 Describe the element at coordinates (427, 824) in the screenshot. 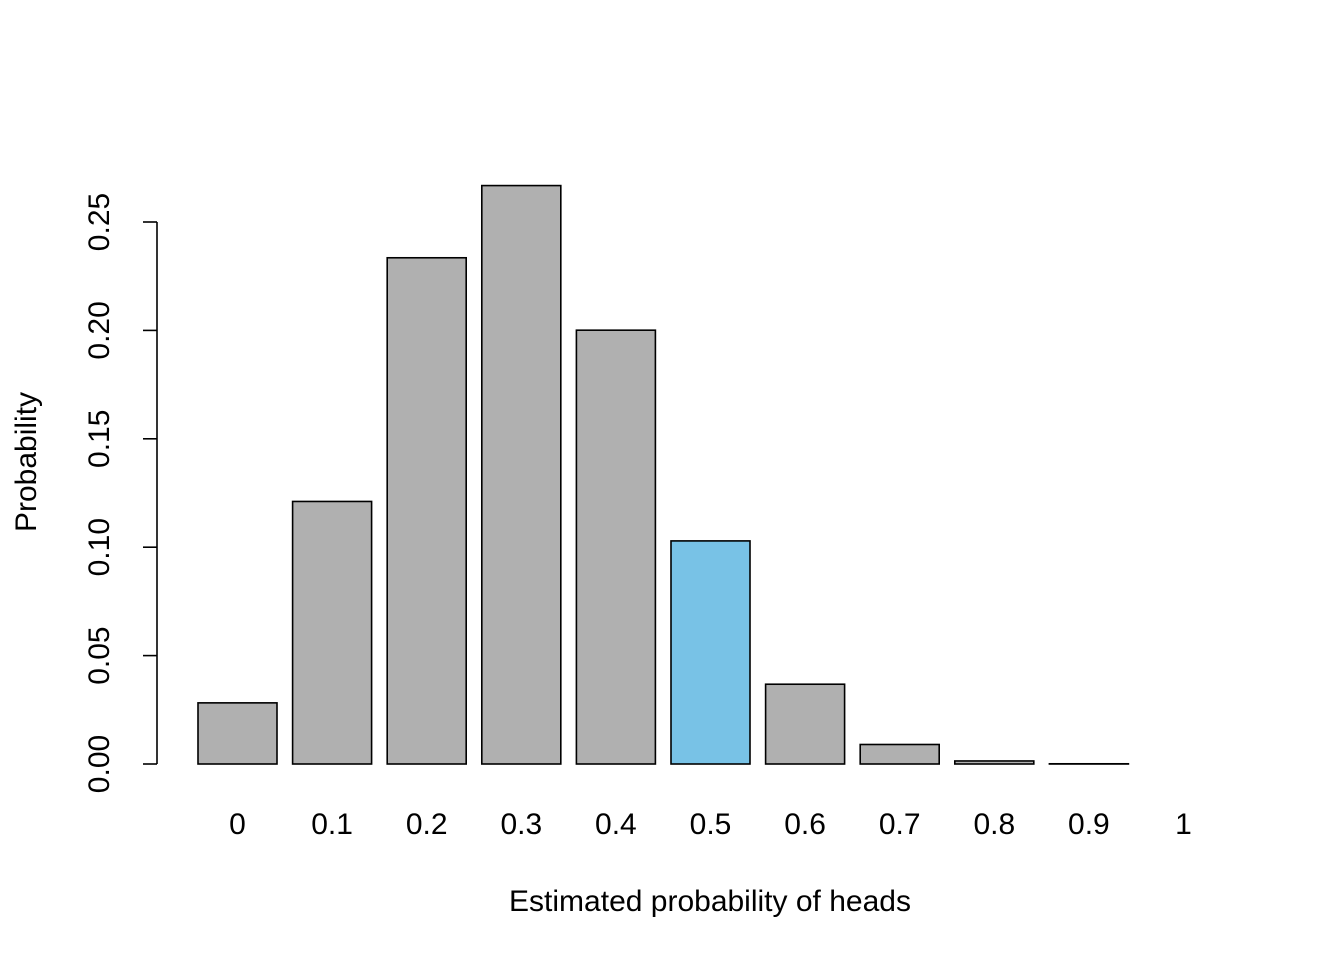

I see `x-tick-label: 0.2` at that location.